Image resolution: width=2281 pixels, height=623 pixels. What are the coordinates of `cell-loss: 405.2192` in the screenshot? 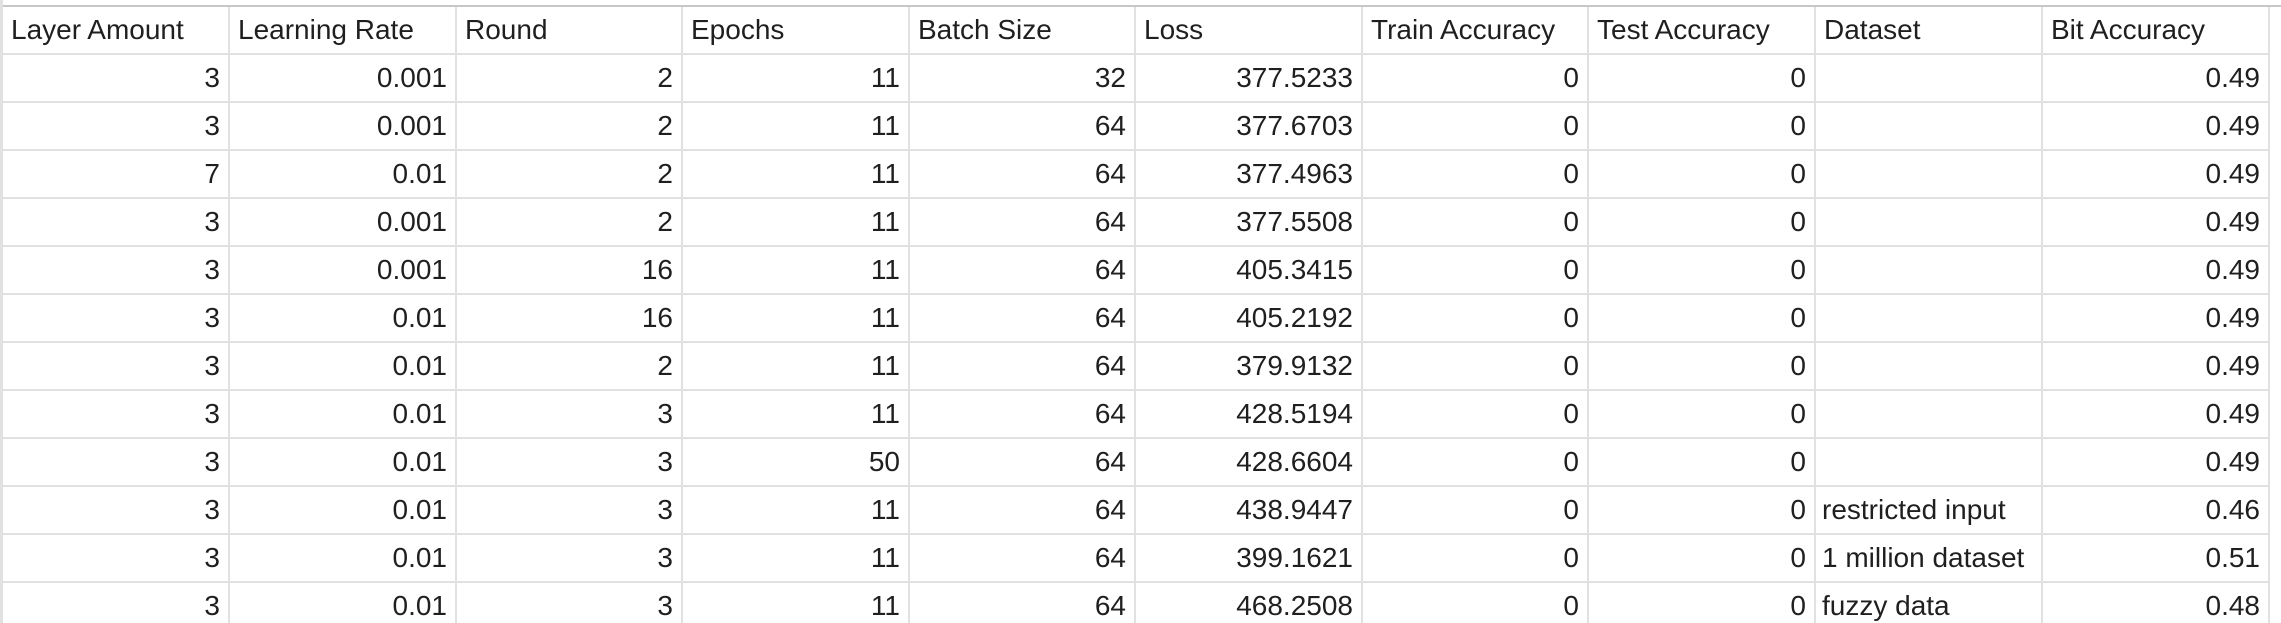 It's located at (1249, 318).